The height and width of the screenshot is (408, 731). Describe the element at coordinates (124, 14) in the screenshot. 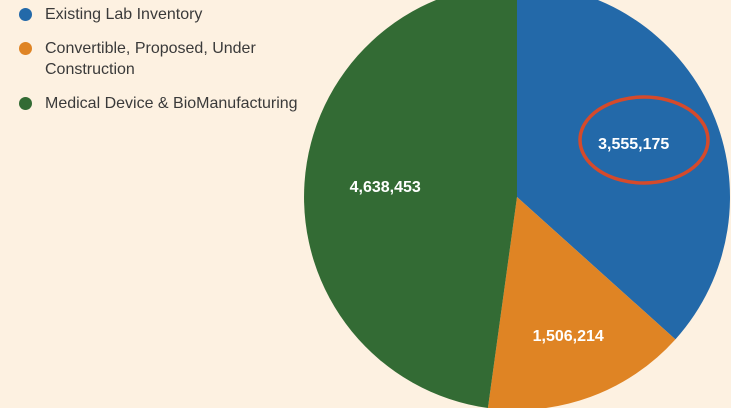

I see `legend-label: Existing Lab Inventory` at that location.